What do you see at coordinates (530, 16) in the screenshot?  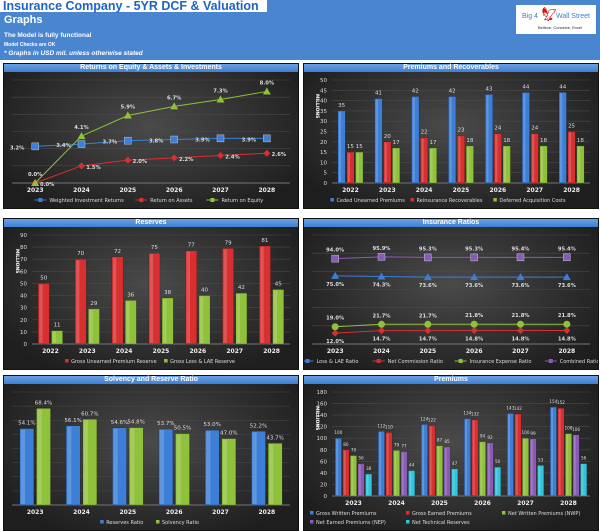 I see `logo-name-left: Big 4` at bounding box center [530, 16].